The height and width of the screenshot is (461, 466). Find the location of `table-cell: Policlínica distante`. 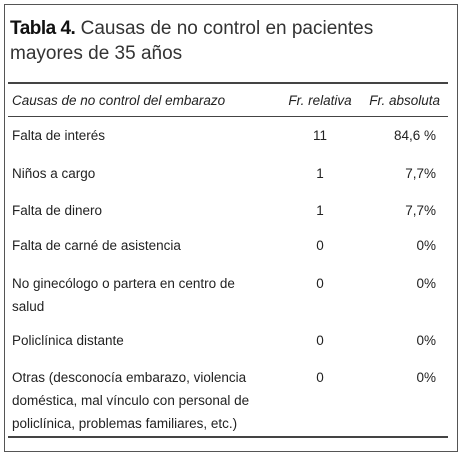

table-cell: Policlínica distante is located at coordinates (68, 340).